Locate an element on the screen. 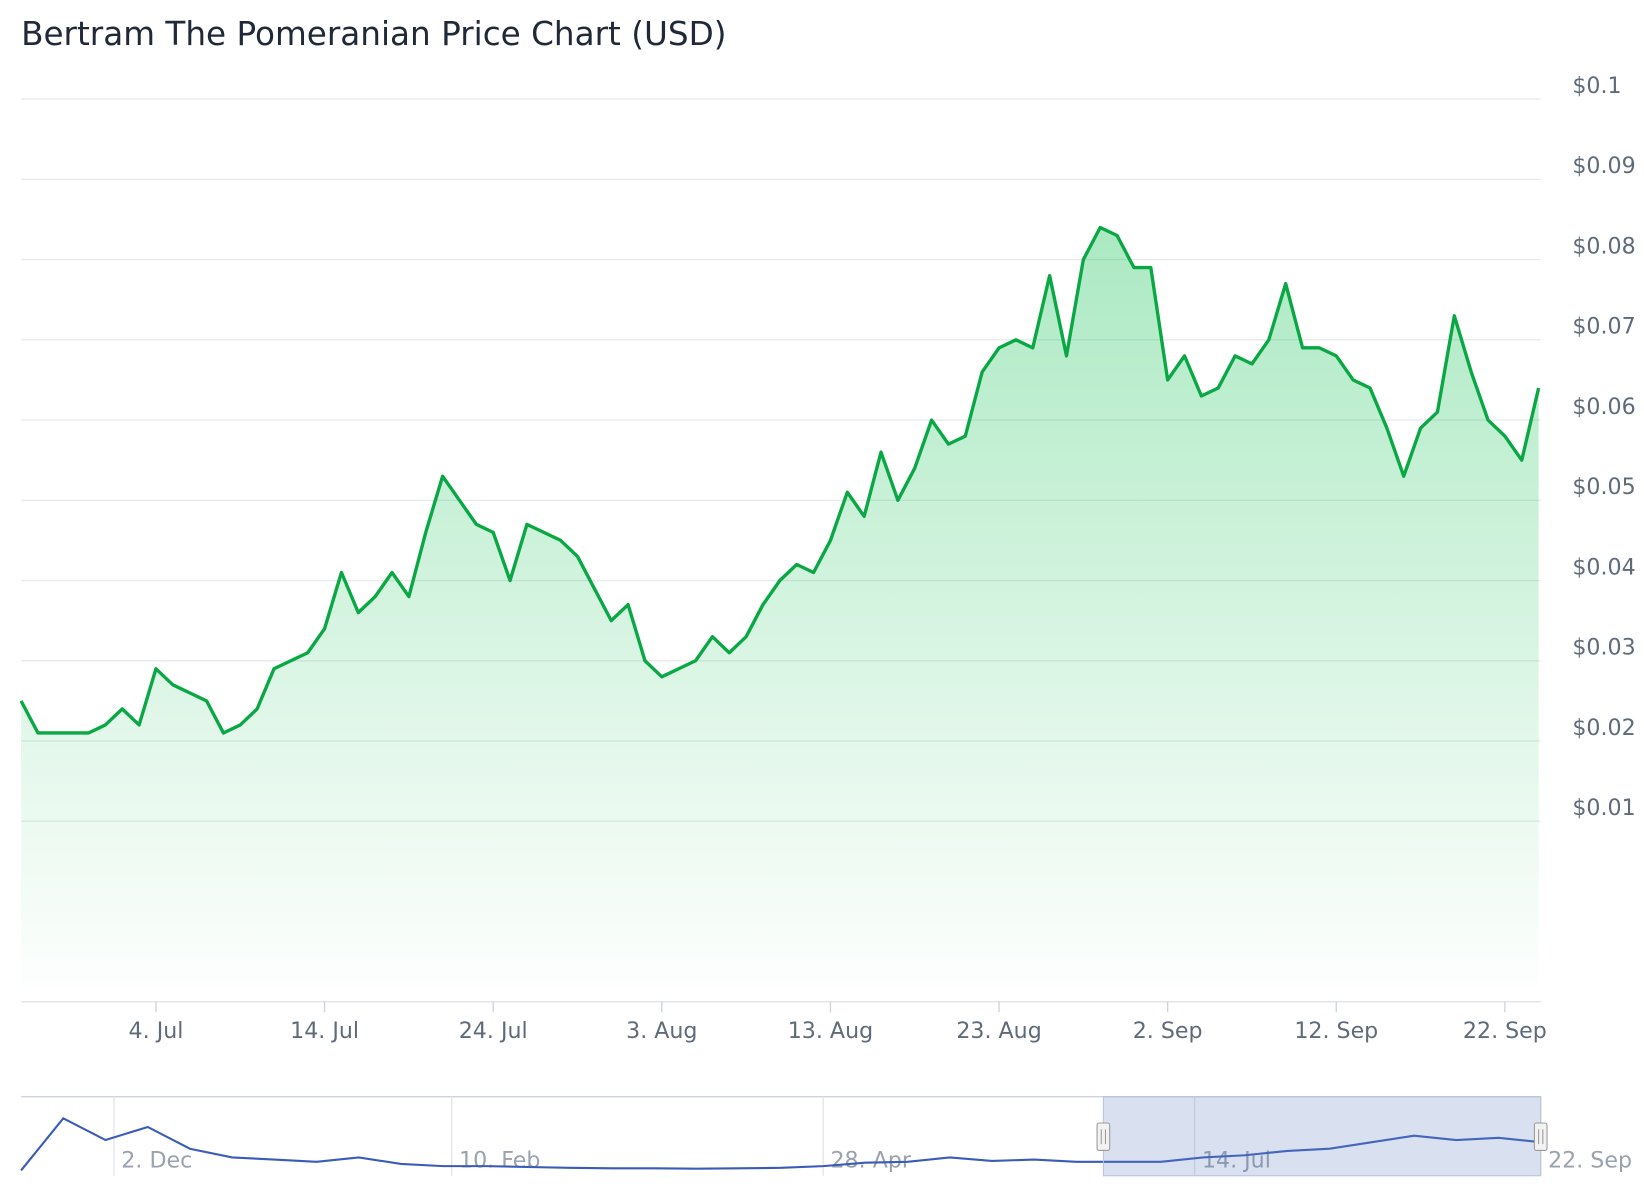  y-tick-label: $0.07 is located at coordinates (1603, 327).